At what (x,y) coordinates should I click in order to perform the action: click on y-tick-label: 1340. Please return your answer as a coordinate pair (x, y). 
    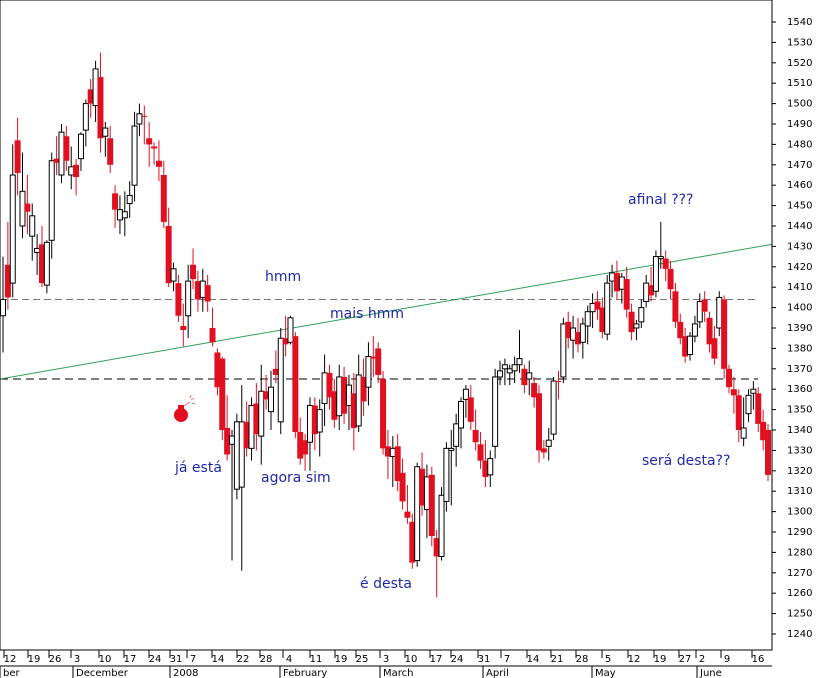
    Looking at the image, I should click on (799, 430).